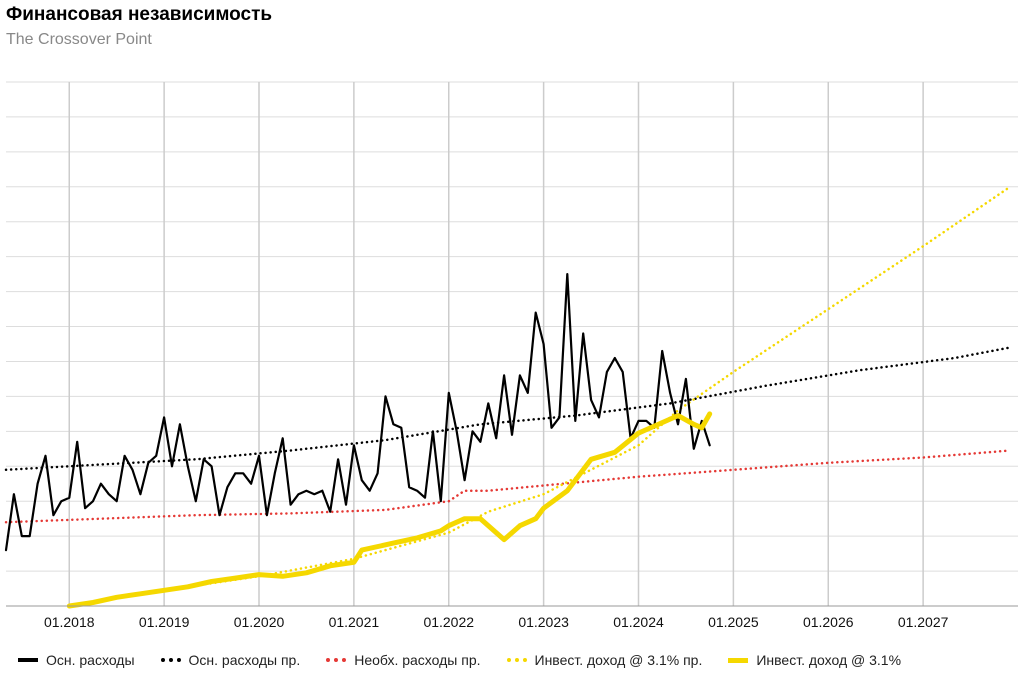 This screenshot has width=1024, height=675. Describe the element at coordinates (923, 622) in the screenshot. I see `x-tick-label: 01.2027` at that location.